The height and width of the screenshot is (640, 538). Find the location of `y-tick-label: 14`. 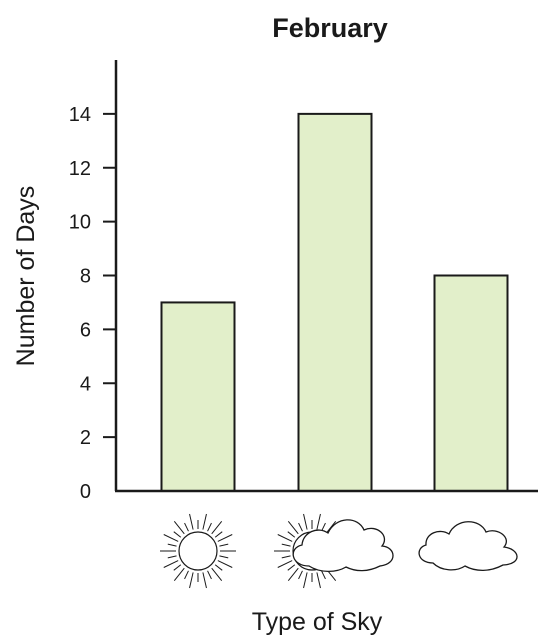

y-tick-label: 14 is located at coordinates (80, 115).